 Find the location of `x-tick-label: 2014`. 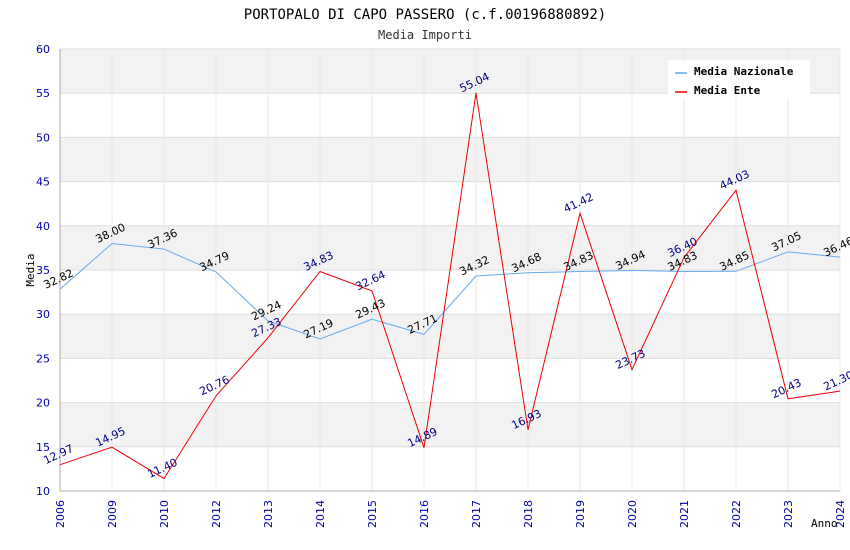

x-tick-label: 2014 is located at coordinates (320, 514).